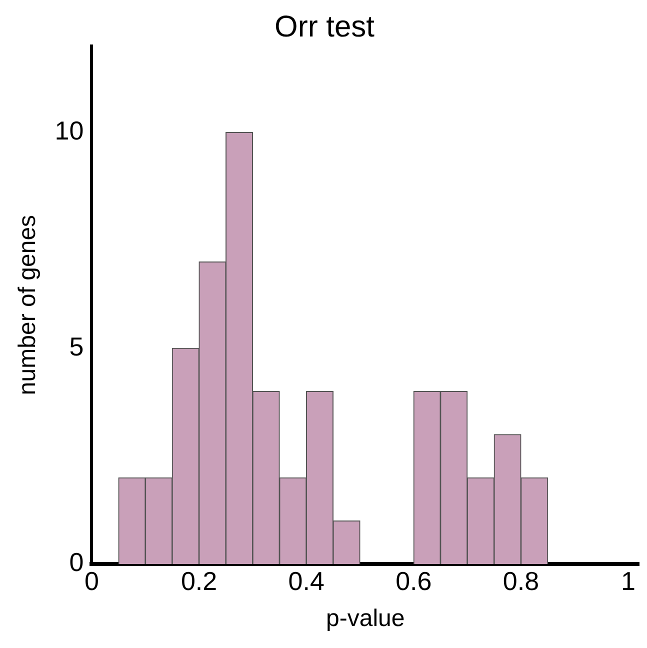  Describe the element at coordinates (521, 581) in the screenshot. I see `x-tick-label: 0.8` at that location.